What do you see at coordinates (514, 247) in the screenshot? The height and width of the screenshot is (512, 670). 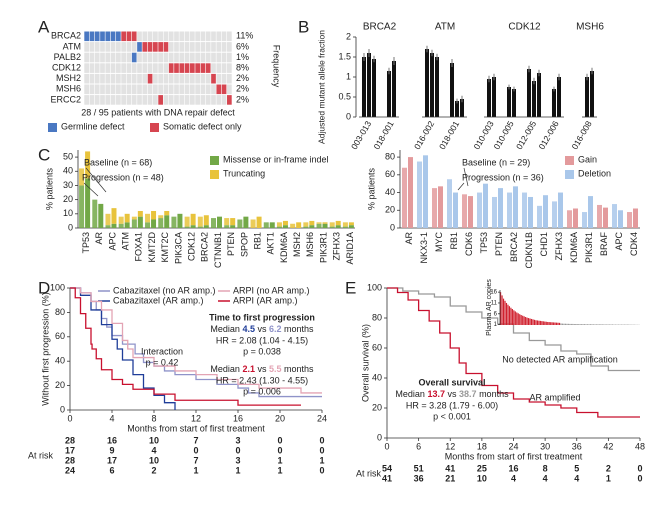 I see `x-tick-label: BRCA2` at bounding box center [514, 247].